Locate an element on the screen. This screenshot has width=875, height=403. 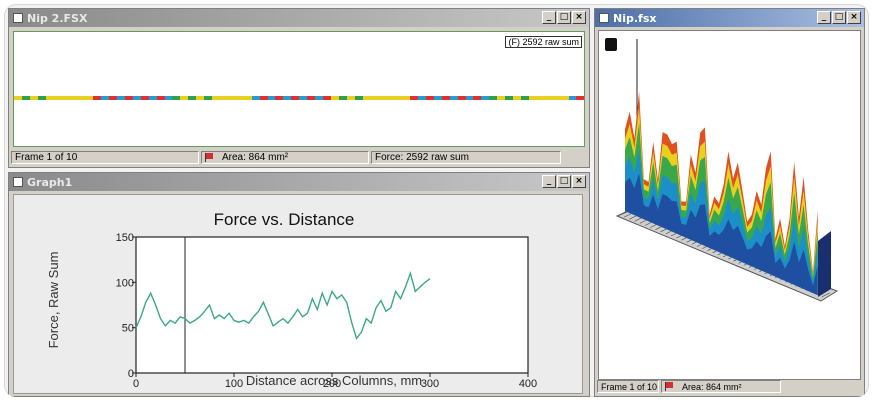
right-window-controls: _ □ × is located at coordinates (839, 17).